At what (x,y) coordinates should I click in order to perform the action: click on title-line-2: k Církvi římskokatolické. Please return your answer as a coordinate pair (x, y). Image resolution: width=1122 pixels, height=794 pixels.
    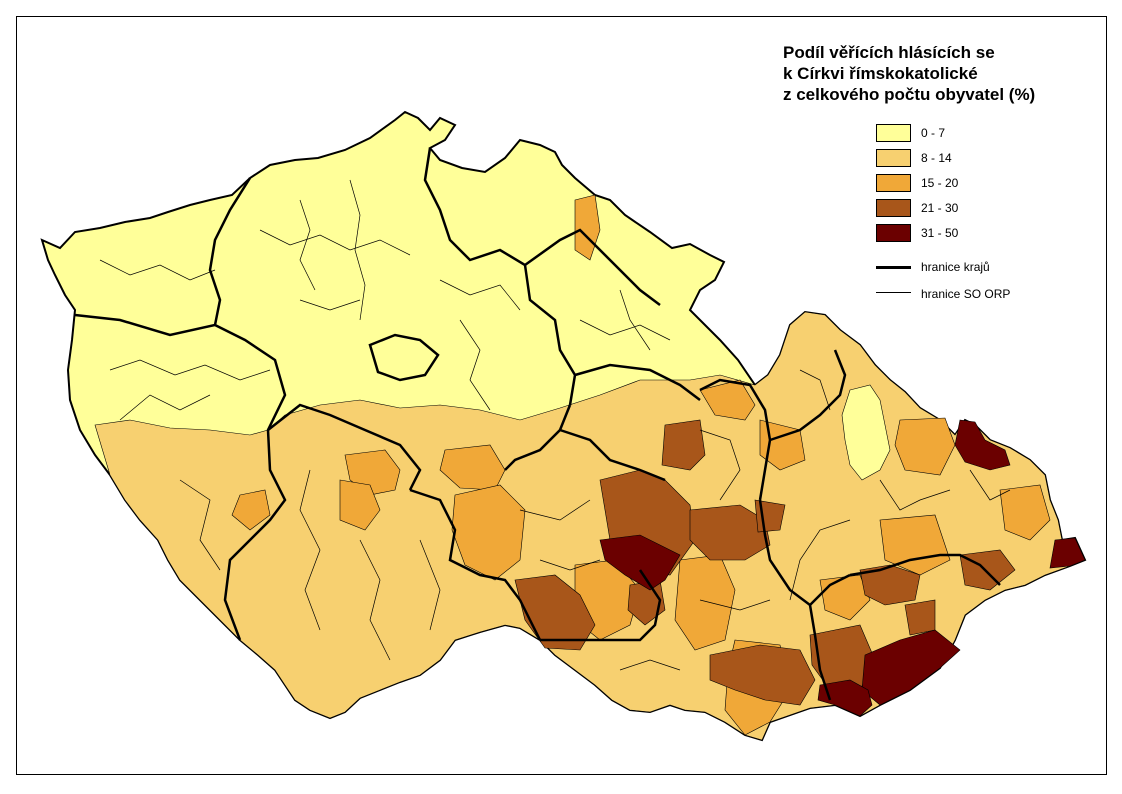
    Looking at the image, I should click on (880, 73).